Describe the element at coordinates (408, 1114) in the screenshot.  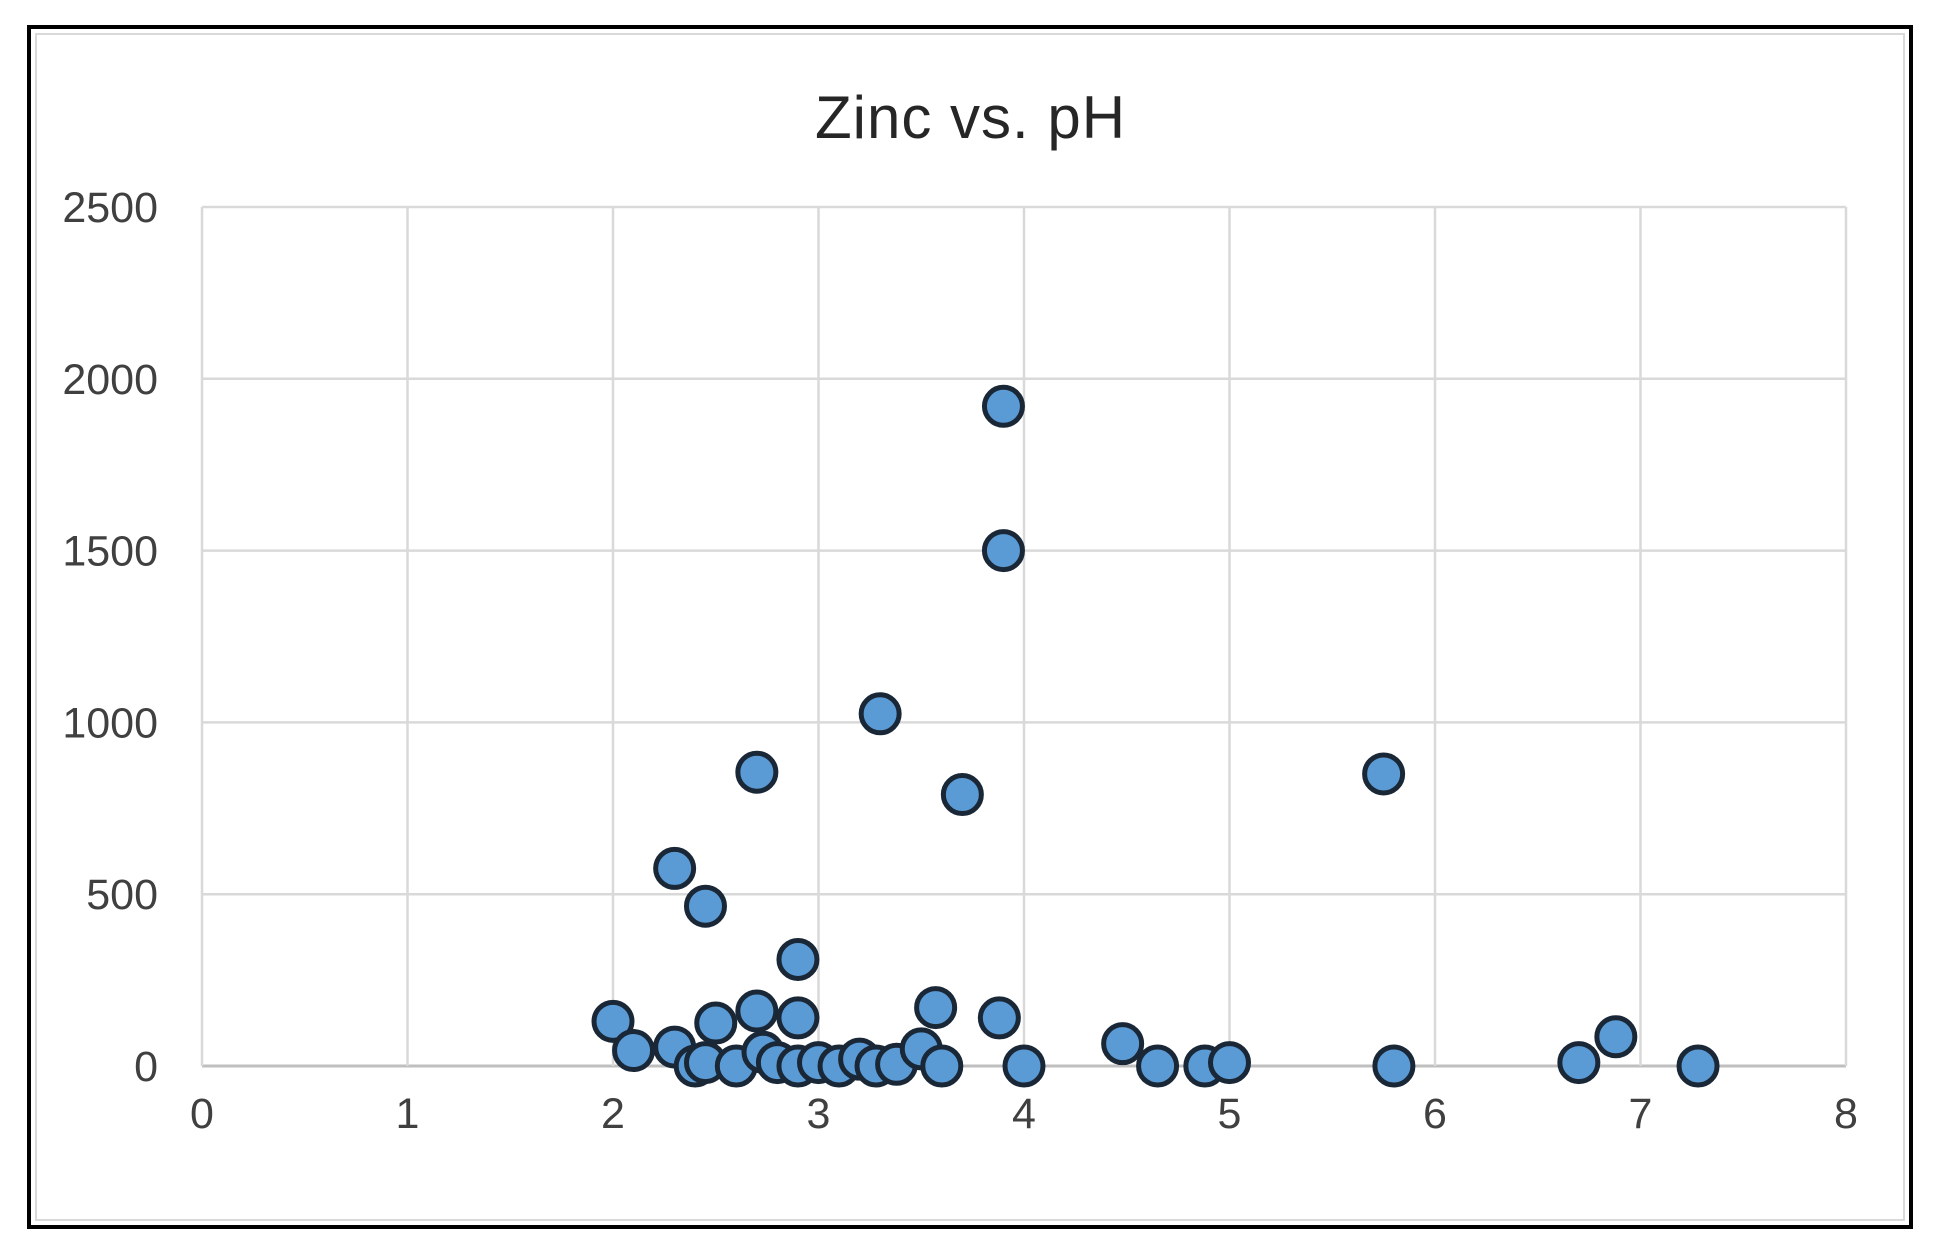
I see `x-tick-label: 1` at that location.